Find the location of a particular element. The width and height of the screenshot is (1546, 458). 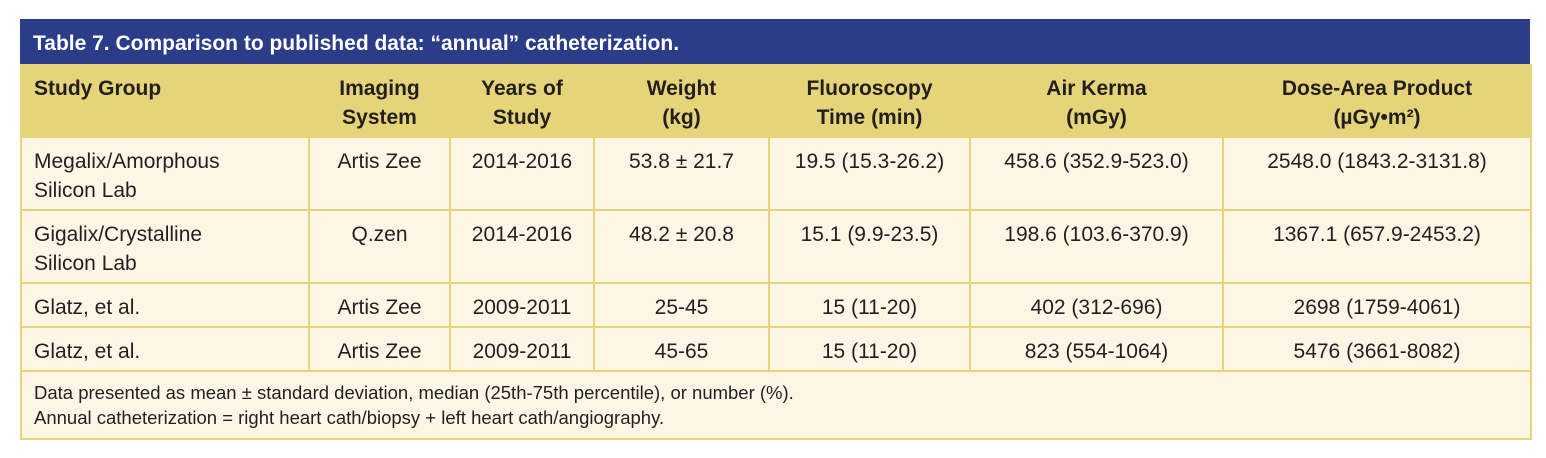

cell-fluoroscopy: 19.5 (15.3-26.2) is located at coordinates (869, 173).